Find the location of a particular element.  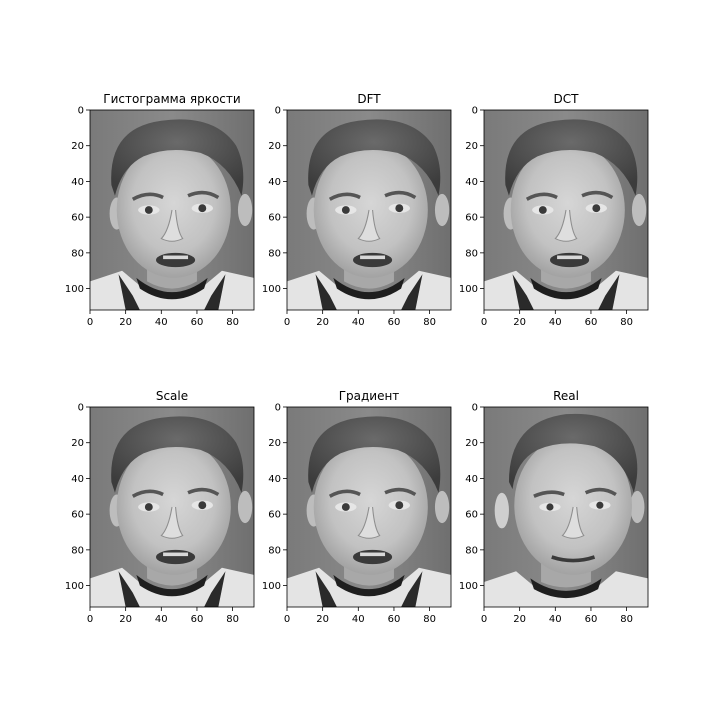

subplot-6: Real 0 20 40 60 80 0 20 40 60 80 100 is located at coordinates (554, 507).